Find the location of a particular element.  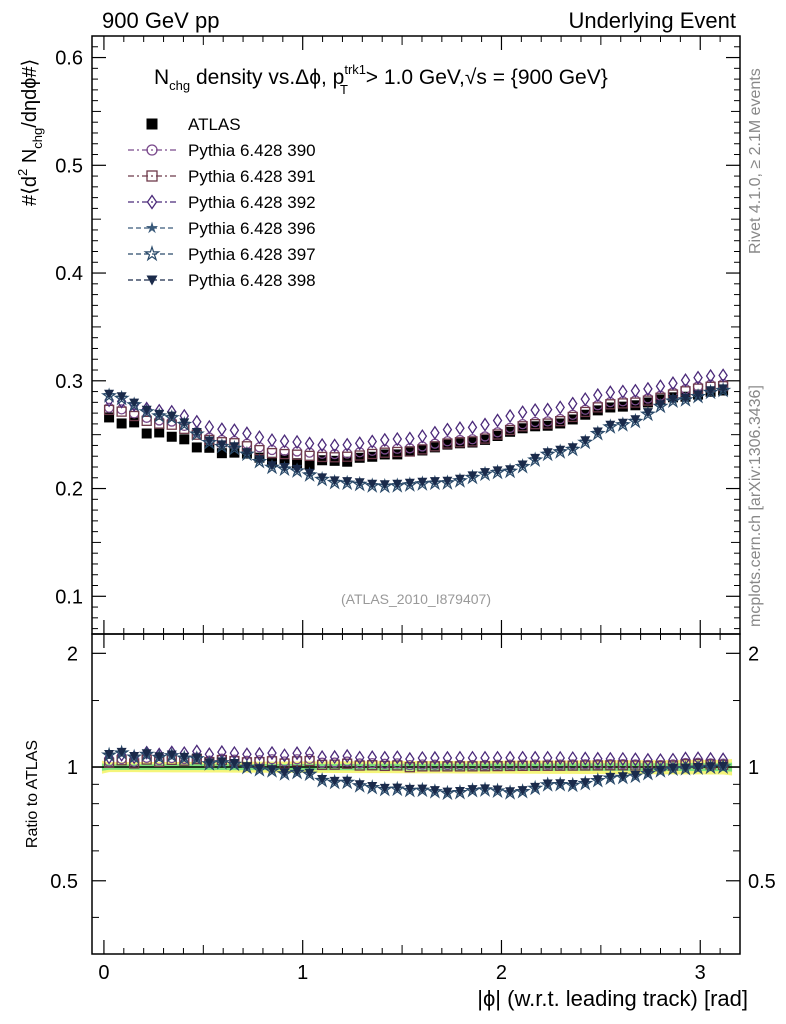

y-axis-label: #⟨d2 Nchg/dηdϕ#⟩ is located at coordinates (30, 132).